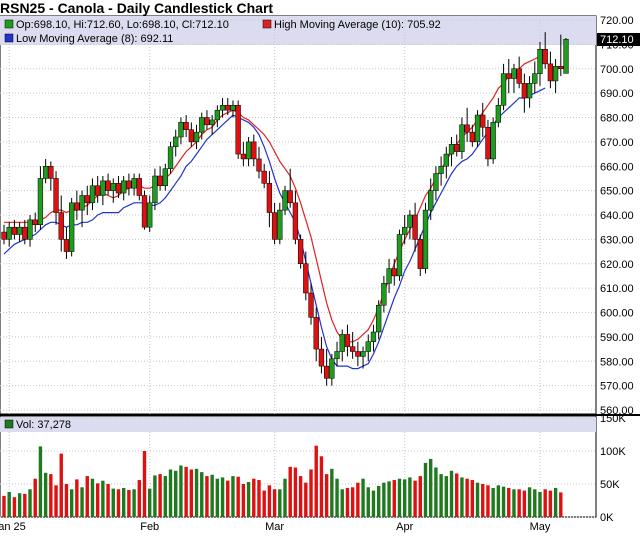  I want to click on price-tick-label: 620.00, so click(617, 265).